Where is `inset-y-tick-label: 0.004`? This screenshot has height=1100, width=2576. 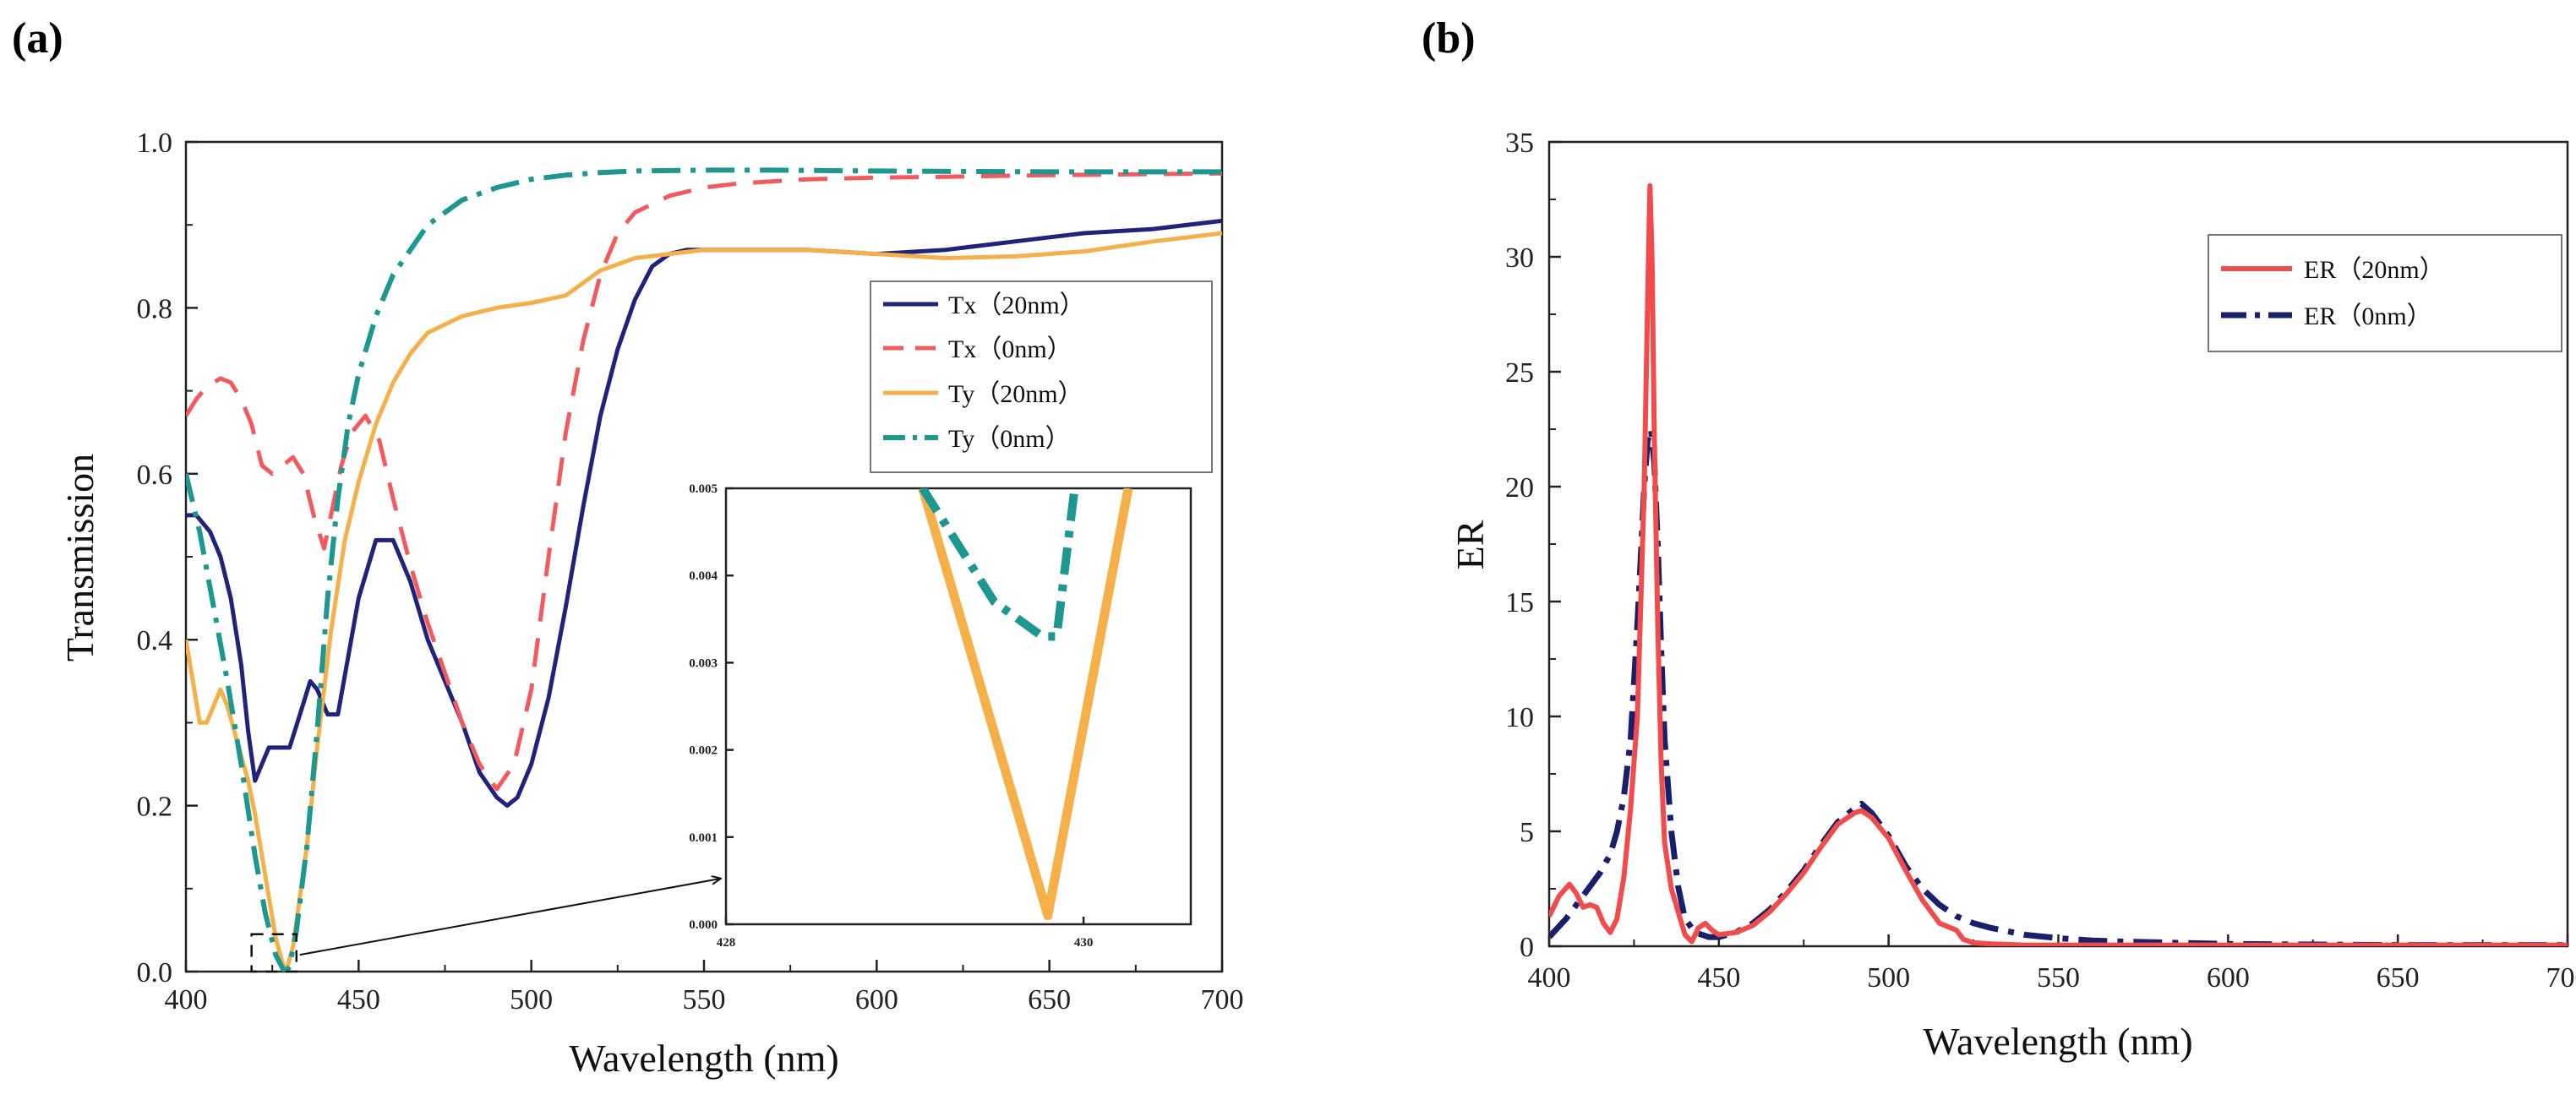
inset-y-tick-label: 0.004 is located at coordinates (703, 576).